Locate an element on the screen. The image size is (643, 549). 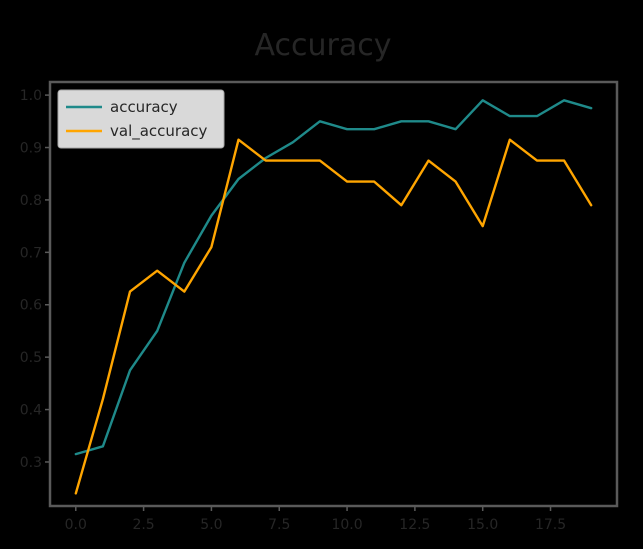
legend-label: val_accuracy is located at coordinates (159, 131).